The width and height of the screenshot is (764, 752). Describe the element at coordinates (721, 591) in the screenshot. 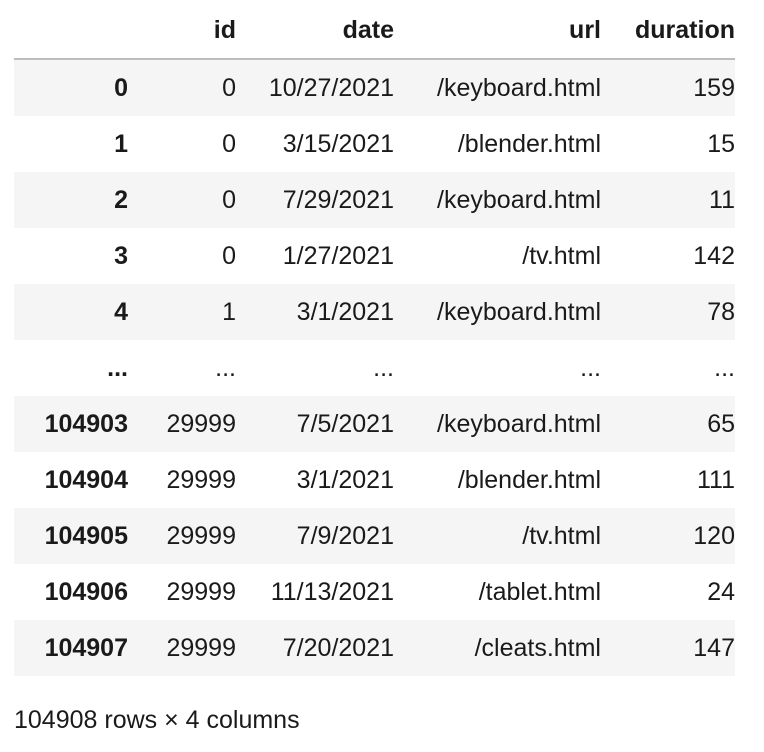

I see `cell-duration: 24` at that location.